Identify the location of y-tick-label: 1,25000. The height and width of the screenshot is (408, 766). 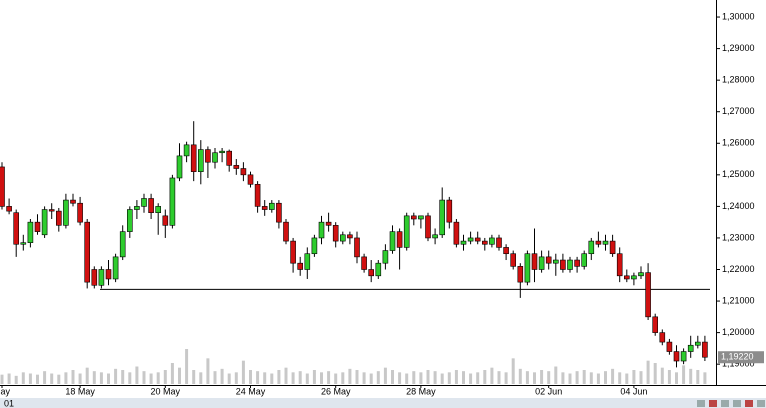
(738, 174).